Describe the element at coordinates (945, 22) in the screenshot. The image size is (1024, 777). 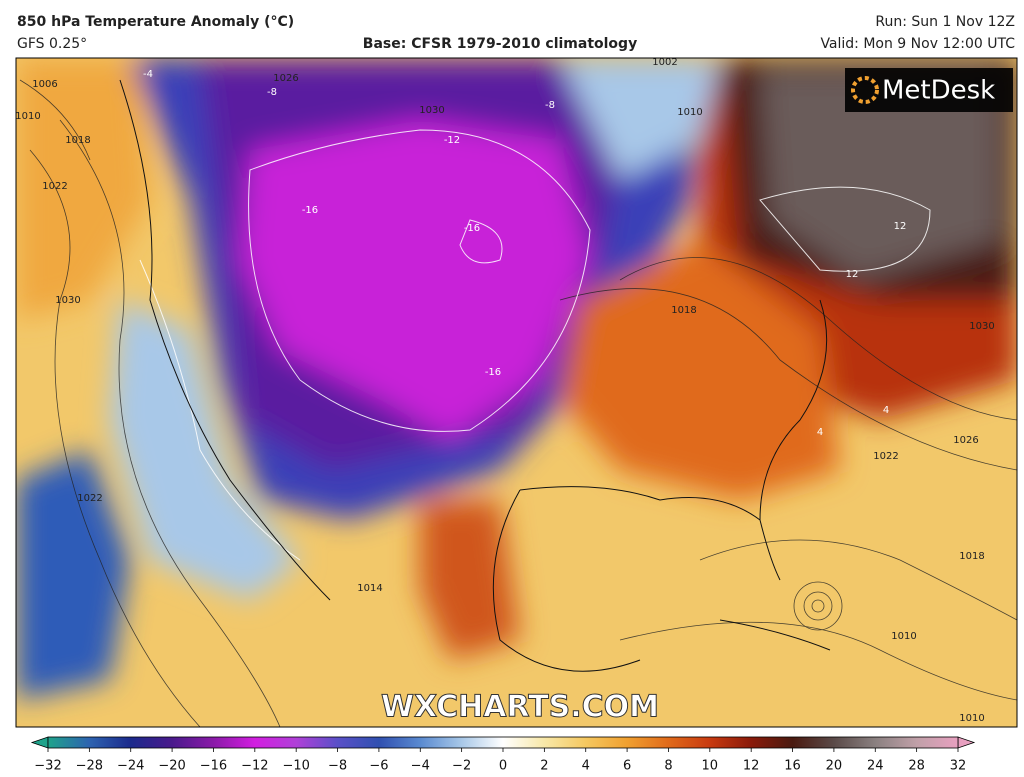
I see `run-label: Run: Sun 1 Nov 12Z` at that location.